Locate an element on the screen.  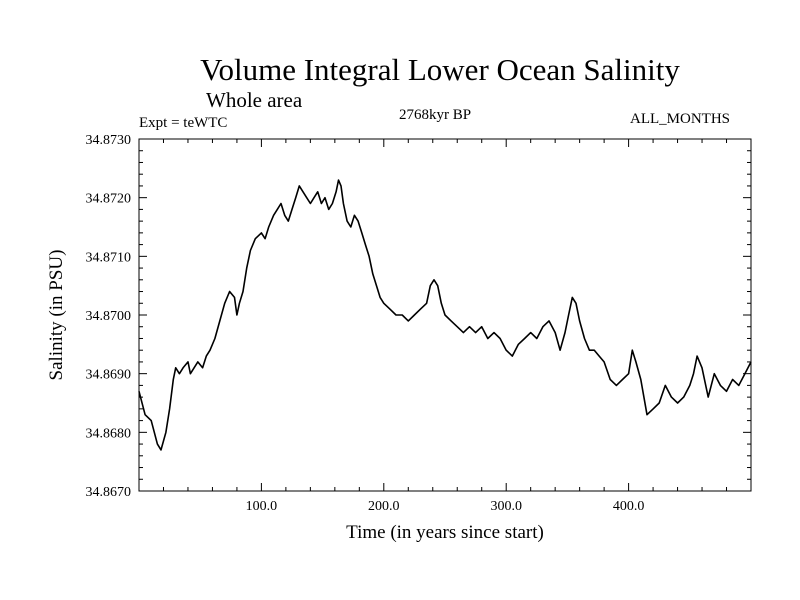
x-tick-labels: 100.0 200.0 300.0 400.0 is located at coordinates (445, 506).